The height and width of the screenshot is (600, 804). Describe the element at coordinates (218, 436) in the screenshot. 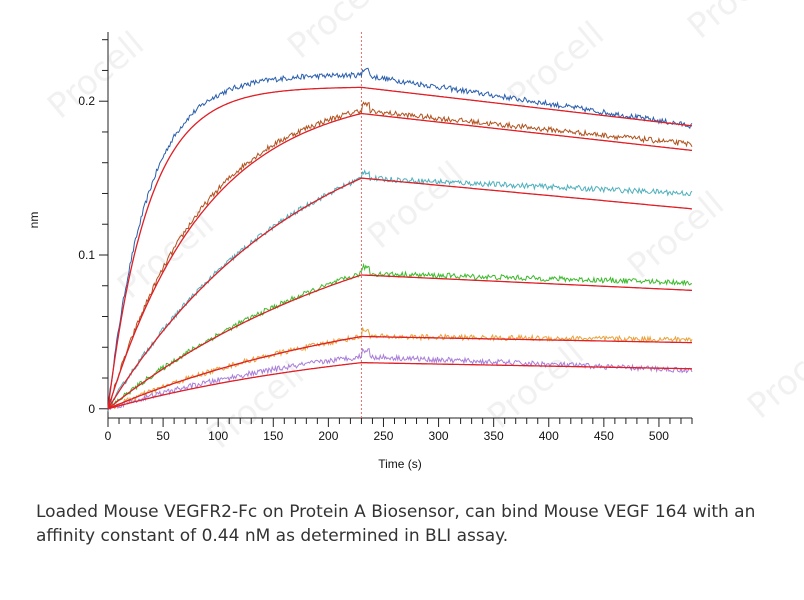

I see `x-tick-label: 100` at that location.